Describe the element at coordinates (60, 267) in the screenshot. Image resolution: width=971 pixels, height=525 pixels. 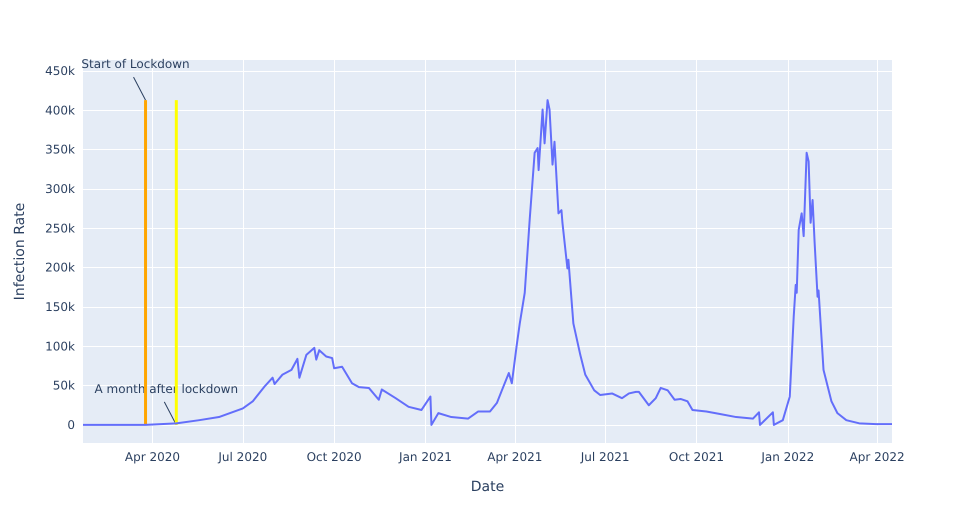
I see `y-tick-label: 200k` at that location.